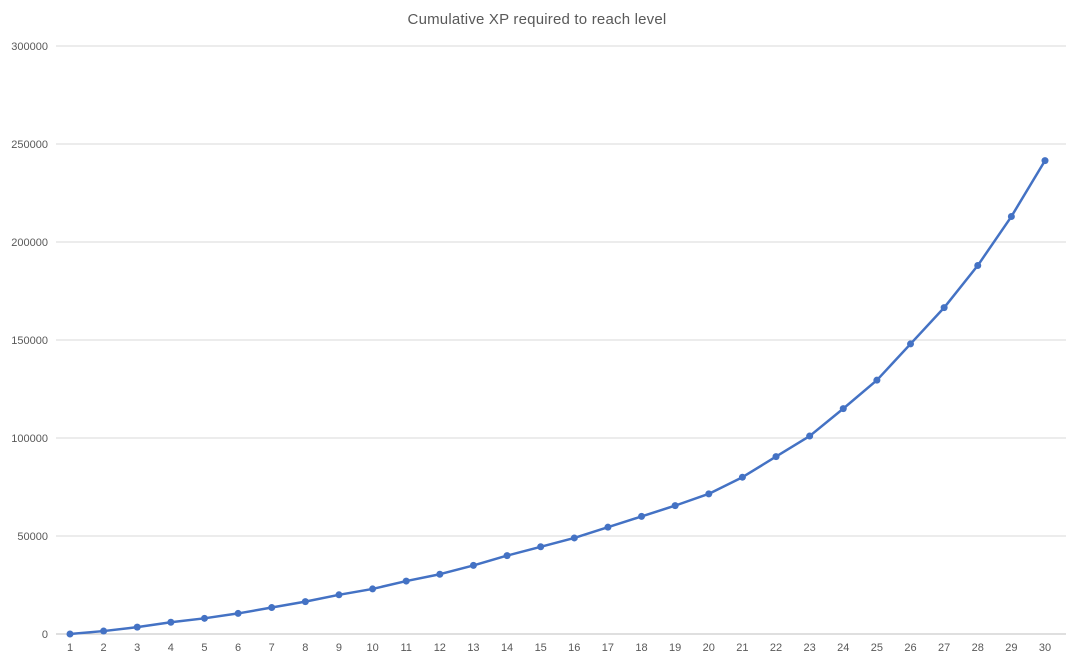 This screenshot has height=663, width=1074. Describe the element at coordinates (742, 648) in the screenshot. I see `x-axis-tick-label: 21` at that location.